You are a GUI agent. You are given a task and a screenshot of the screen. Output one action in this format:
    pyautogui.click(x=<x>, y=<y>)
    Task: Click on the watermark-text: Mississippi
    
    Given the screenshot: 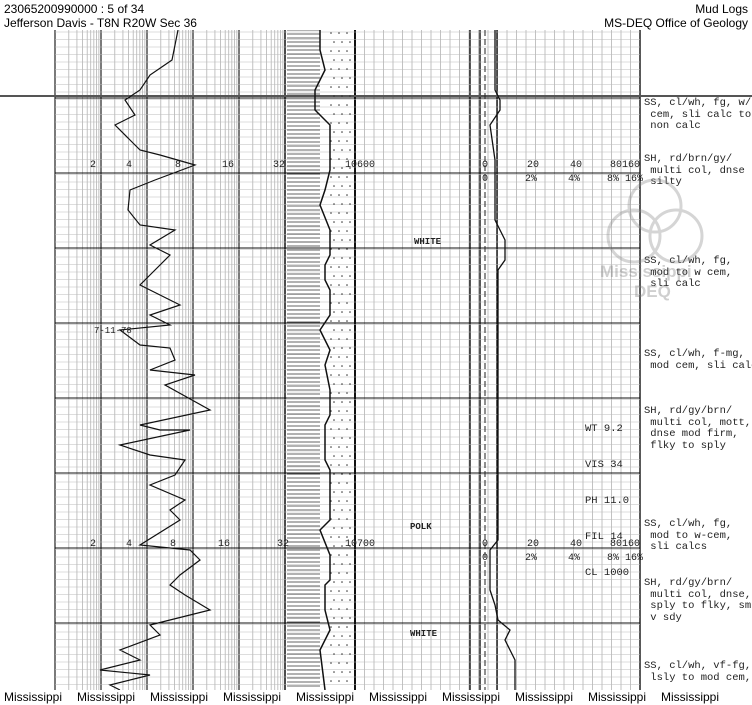 What is the action you would take?
    pyautogui.click(x=646, y=271)
    